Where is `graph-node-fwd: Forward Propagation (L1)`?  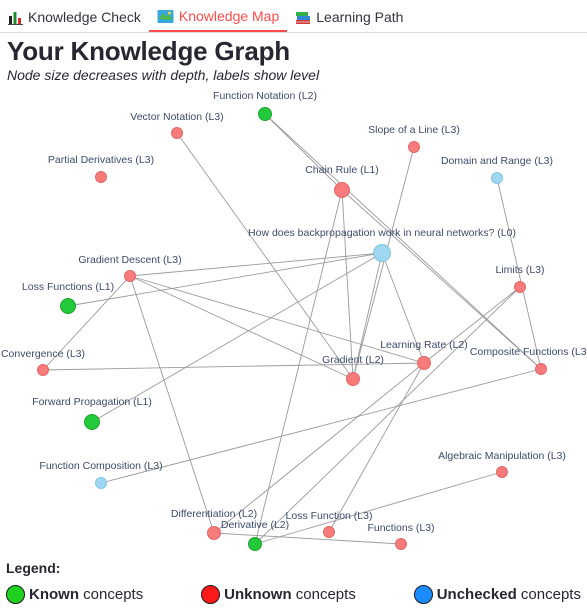 graph-node-fwd: Forward Propagation (L1) is located at coordinates (92, 413).